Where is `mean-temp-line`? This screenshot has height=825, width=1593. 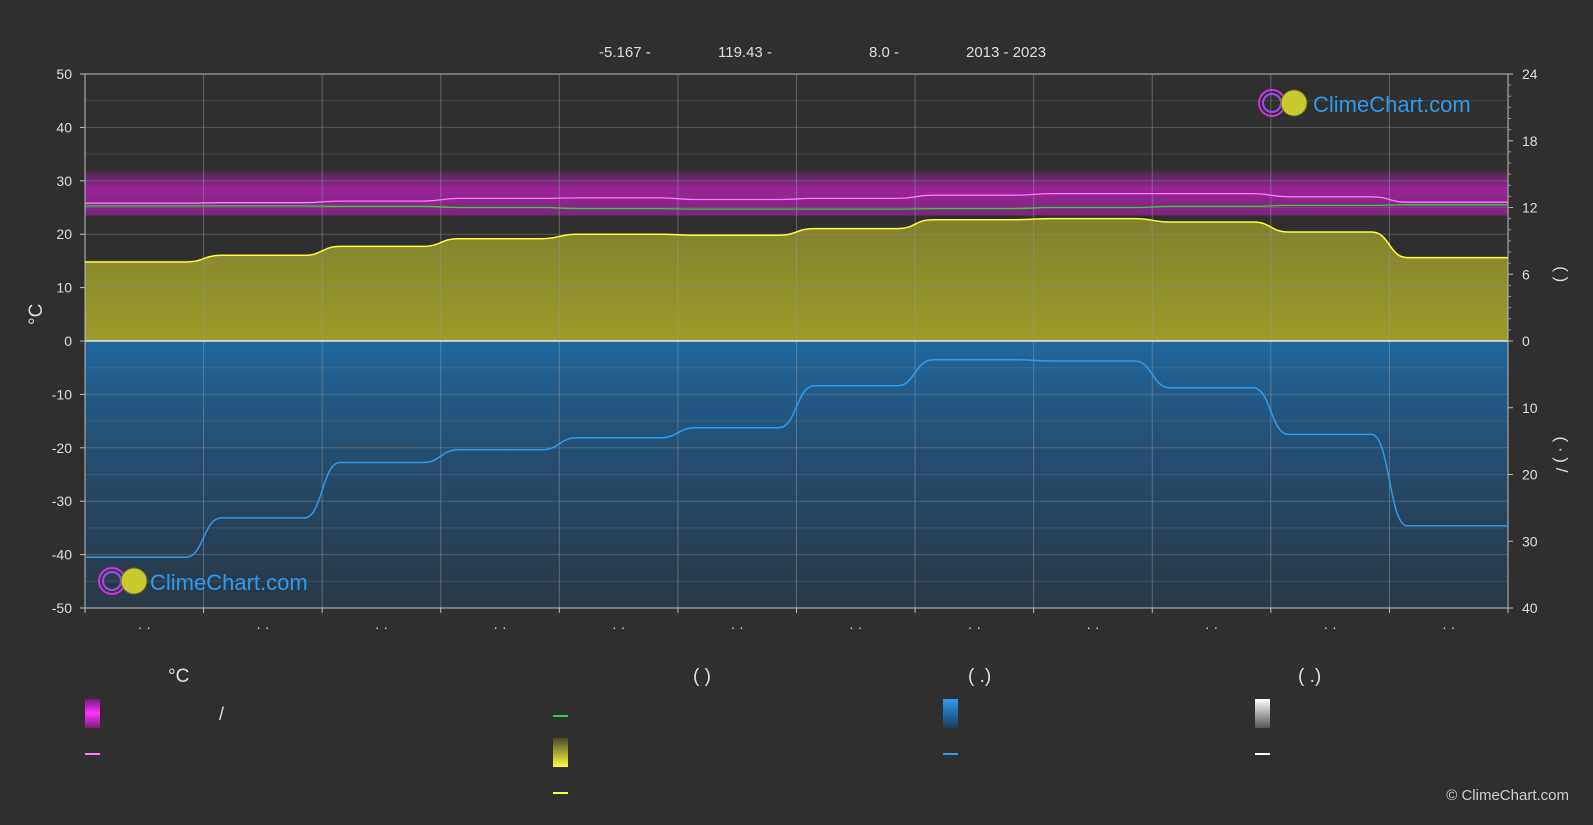
mean-temp-line is located at coordinates (796, 207).